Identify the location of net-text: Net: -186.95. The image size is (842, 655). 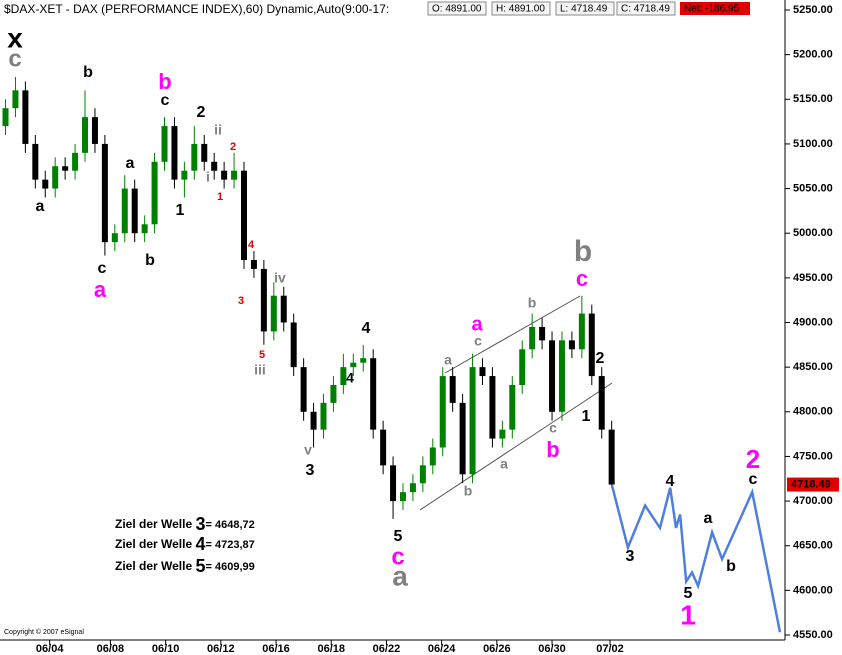
(711, 9).